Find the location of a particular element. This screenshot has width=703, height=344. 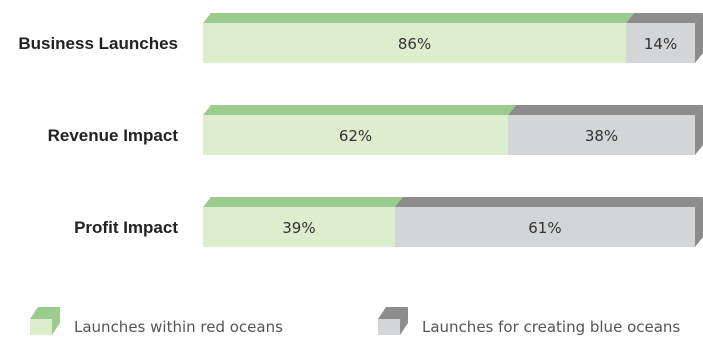

category-label: Revenue Impact is located at coordinates (113, 135).